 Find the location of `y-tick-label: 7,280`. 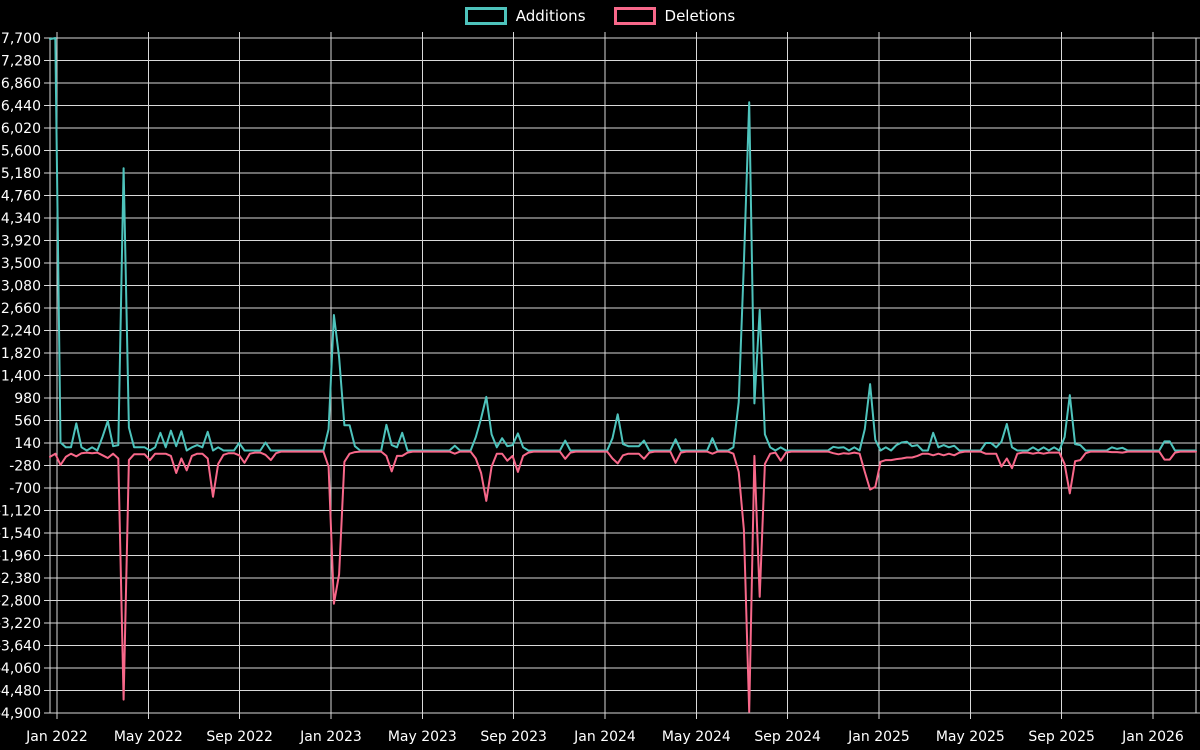

y-tick-label: 7,280 is located at coordinates (21, 62).